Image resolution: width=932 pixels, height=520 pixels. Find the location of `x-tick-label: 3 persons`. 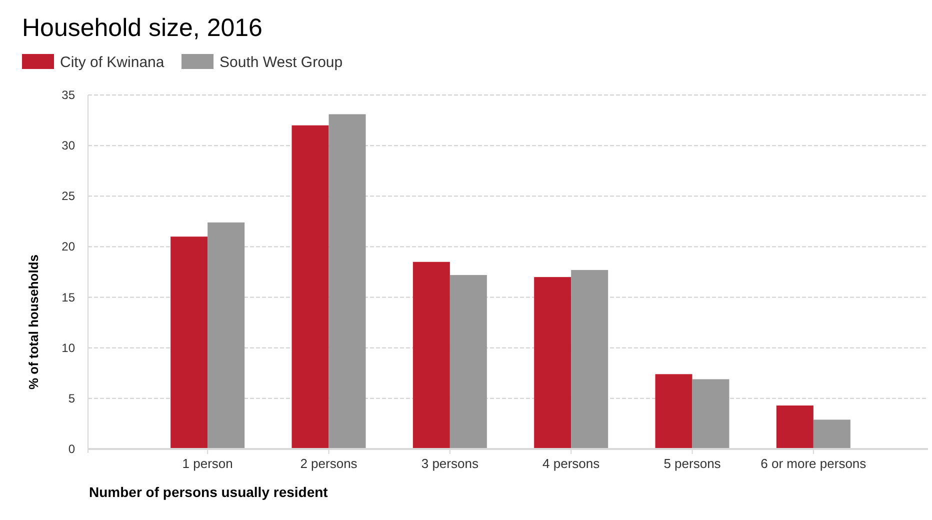

x-tick-label: 3 persons is located at coordinates (450, 463).